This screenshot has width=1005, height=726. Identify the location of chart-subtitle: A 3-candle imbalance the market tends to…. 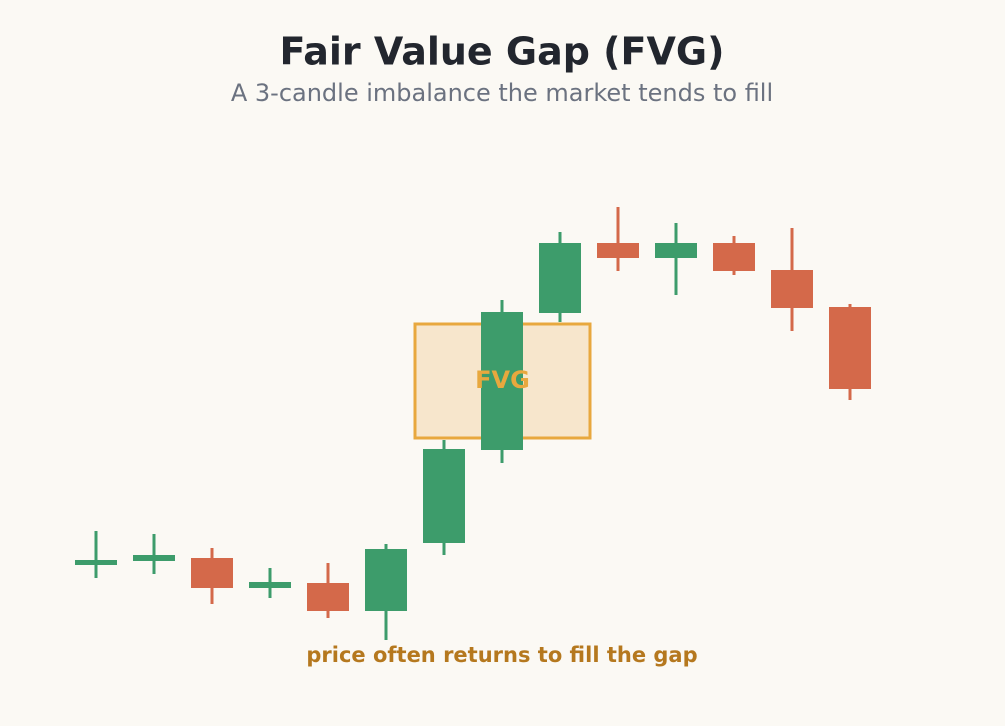
(502, 93).